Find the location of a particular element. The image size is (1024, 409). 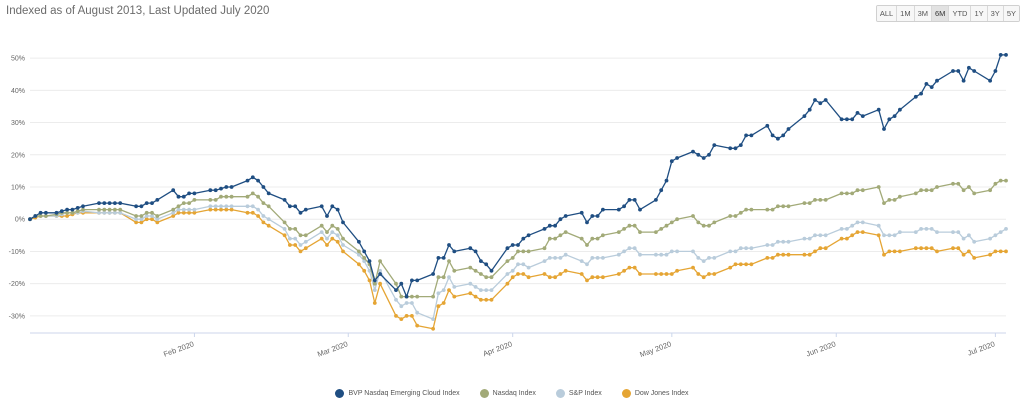

legend-item-sp: S&P Index is located at coordinates (578, 393).